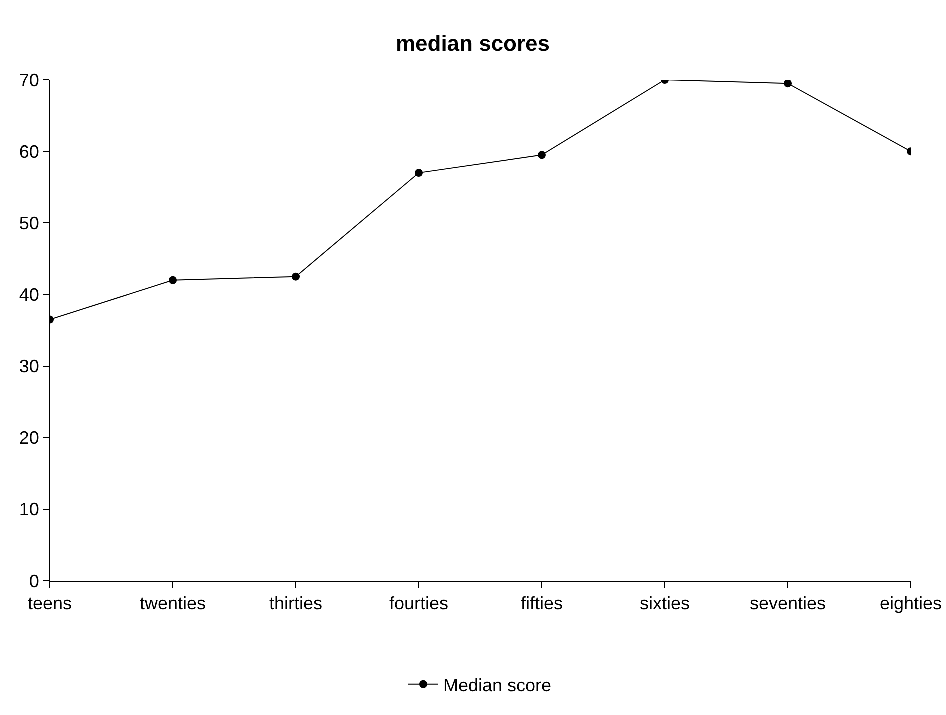 This screenshot has width=946, height=715. I want to click on x-tick-label: sixties, so click(665, 604).